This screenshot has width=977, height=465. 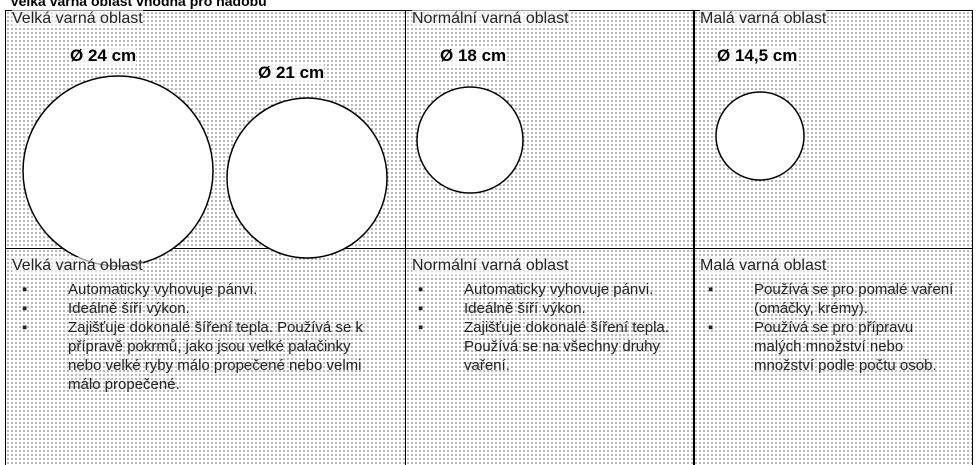 What do you see at coordinates (291, 73) in the screenshot?
I see `size-label: Ø 21 cm` at bounding box center [291, 73].